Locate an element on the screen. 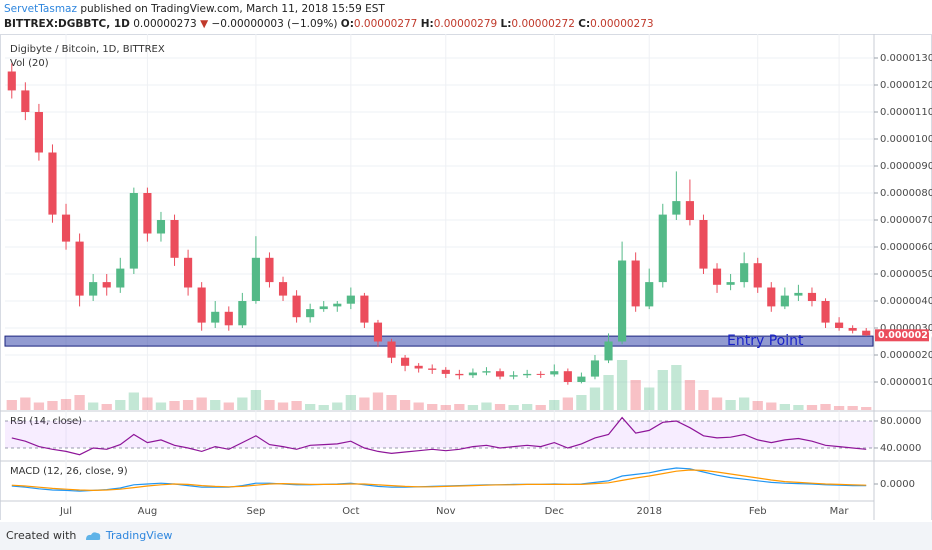 The image size is (932, 550). logo is located at coordinates (93, 536).